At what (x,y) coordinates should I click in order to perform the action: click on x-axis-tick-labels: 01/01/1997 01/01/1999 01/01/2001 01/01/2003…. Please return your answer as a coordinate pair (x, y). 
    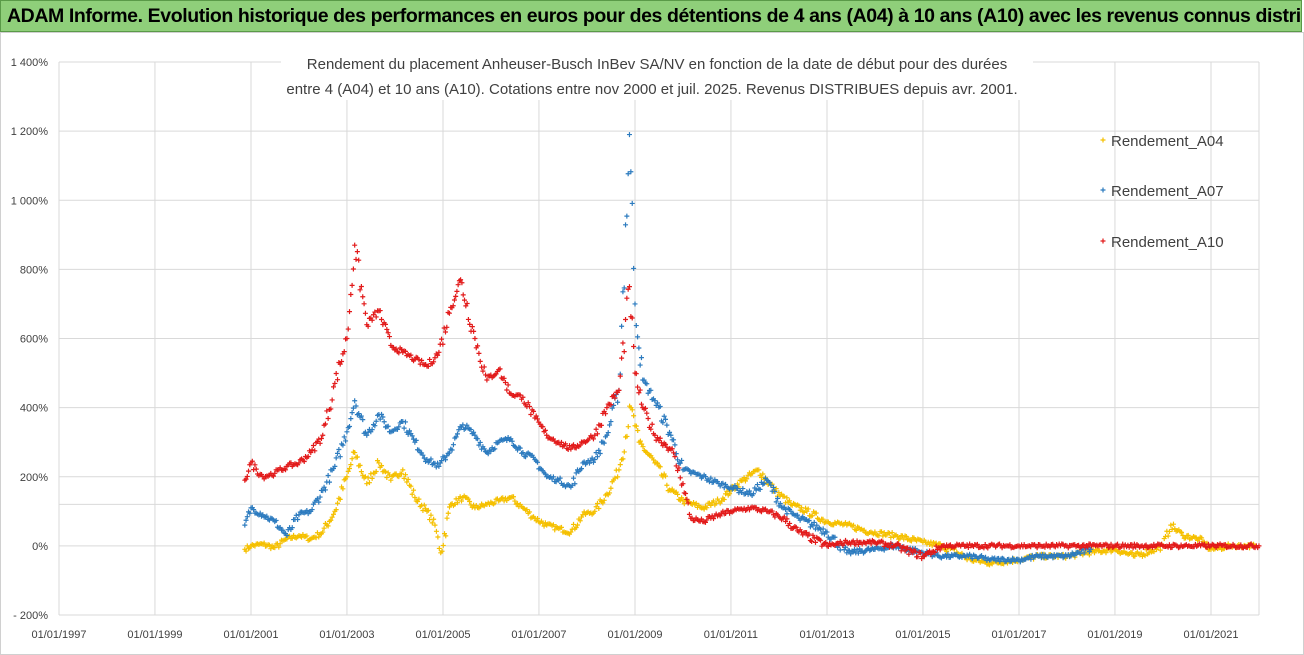
    Looking at the image, I should click on (634, 635).